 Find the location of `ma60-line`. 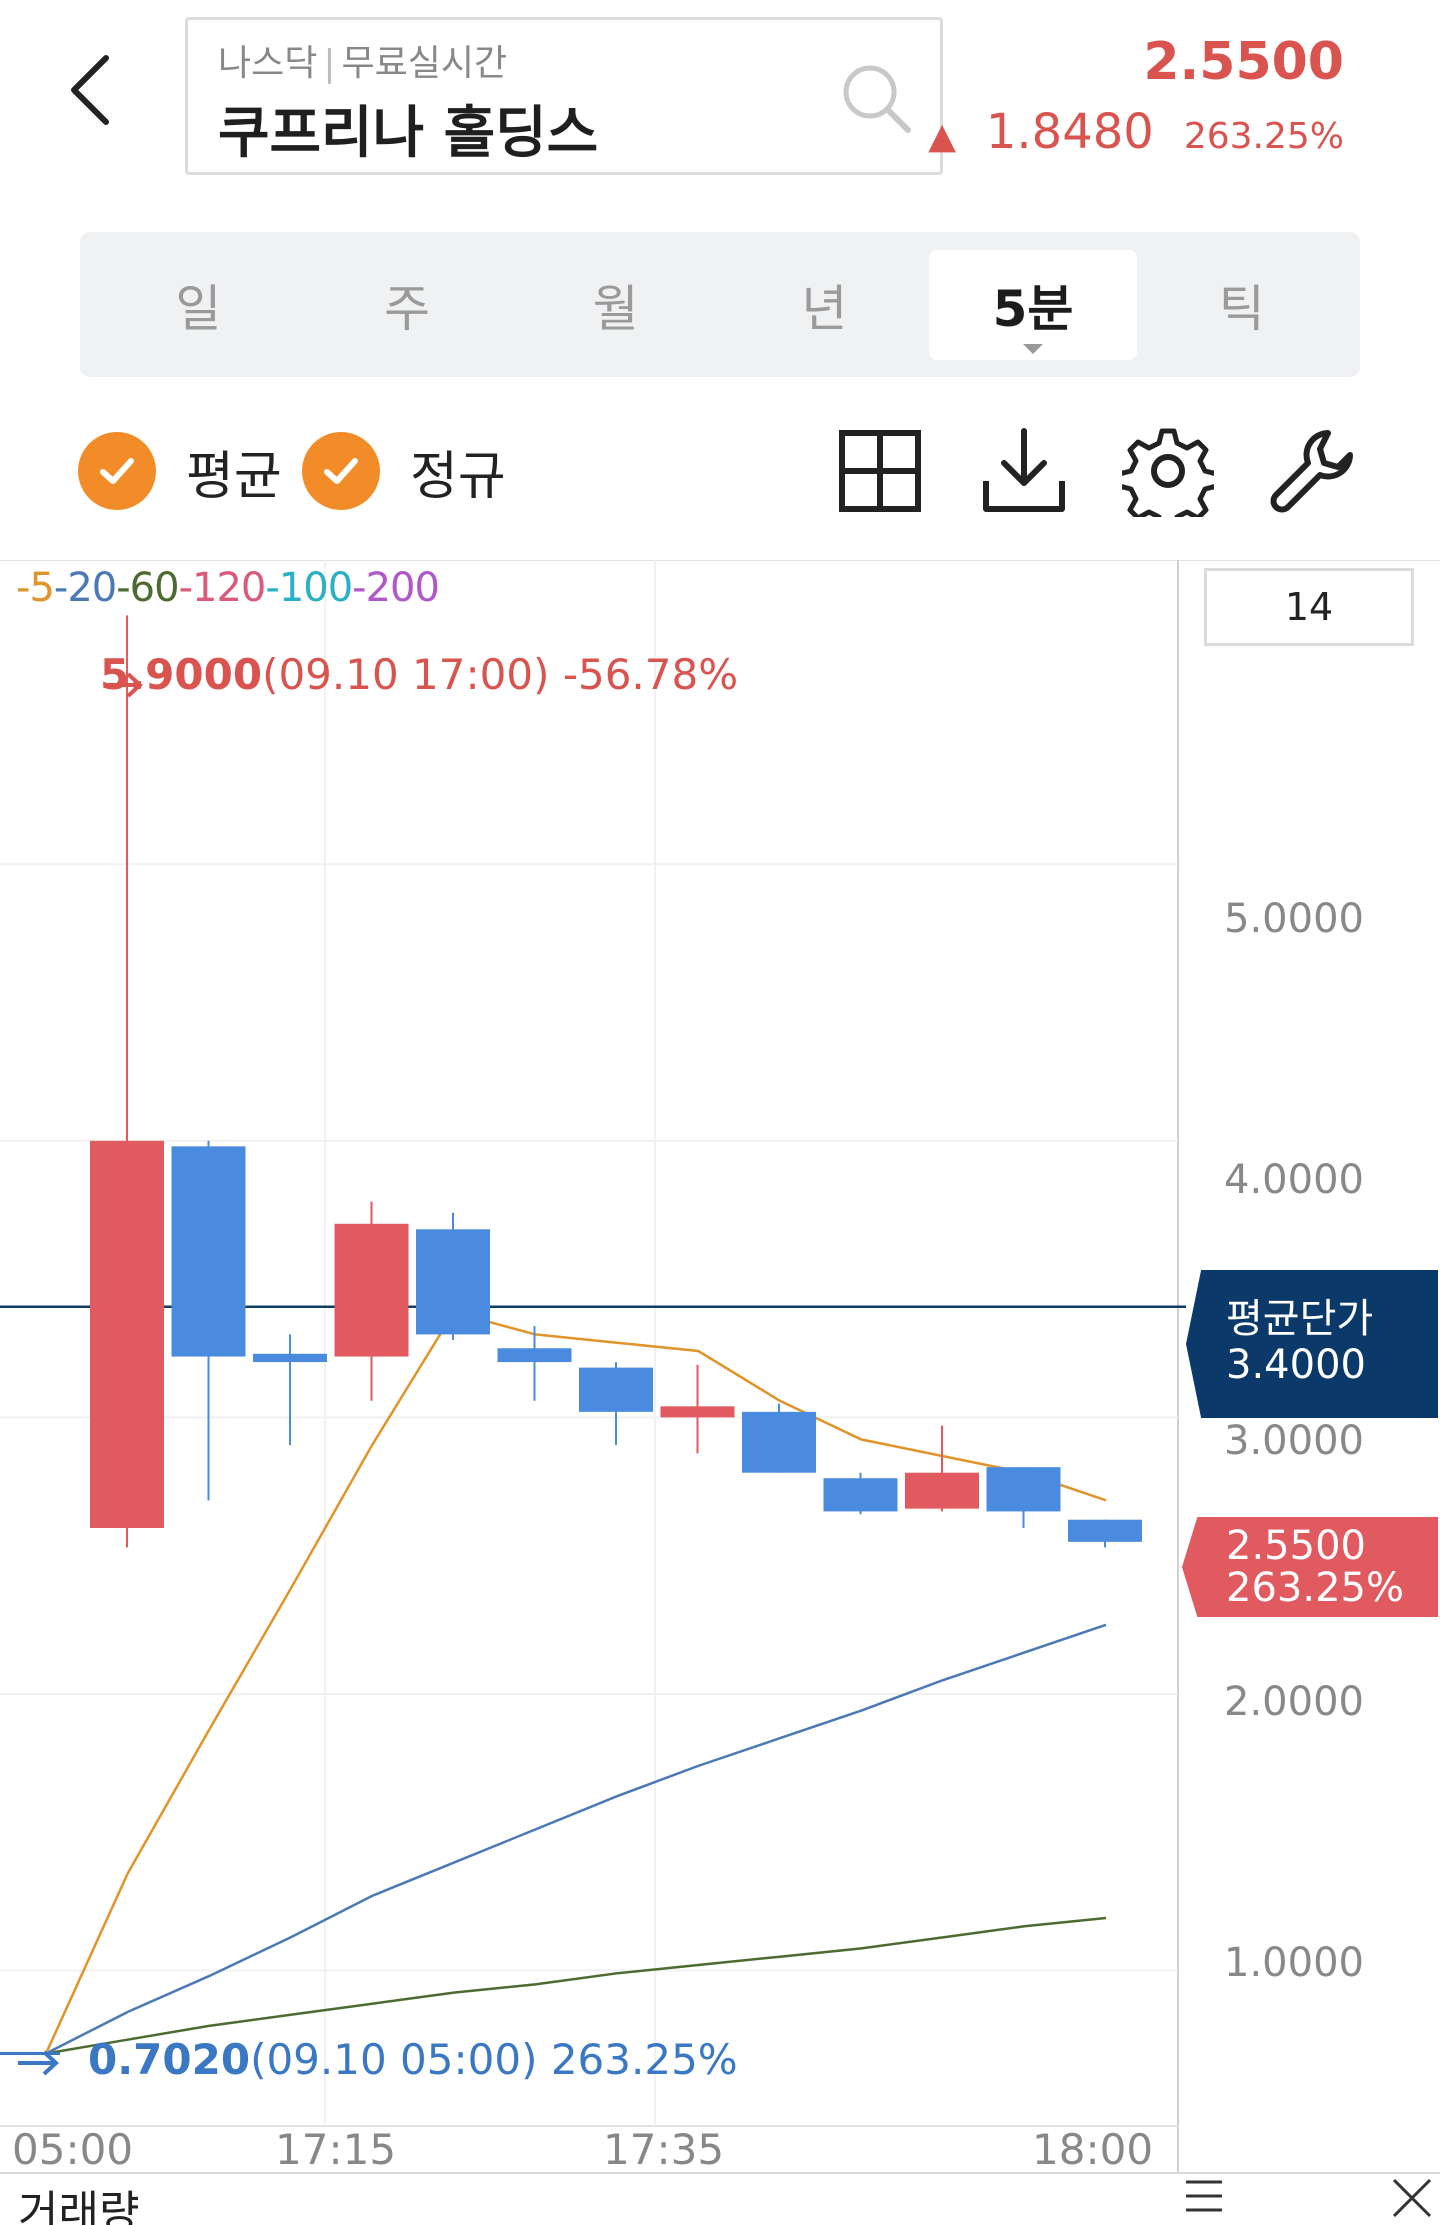

ma60-line is located at coordinates (576, 1985).